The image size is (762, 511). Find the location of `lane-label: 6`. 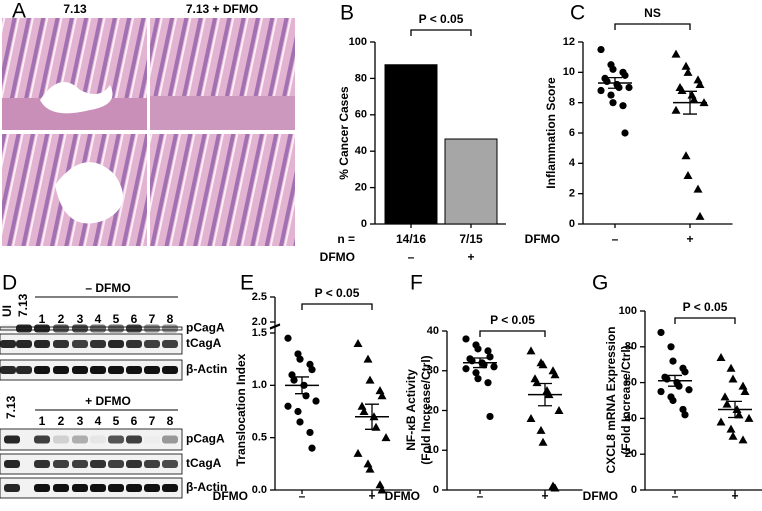

lane-label: 6 is located at coordinates (134, 319).